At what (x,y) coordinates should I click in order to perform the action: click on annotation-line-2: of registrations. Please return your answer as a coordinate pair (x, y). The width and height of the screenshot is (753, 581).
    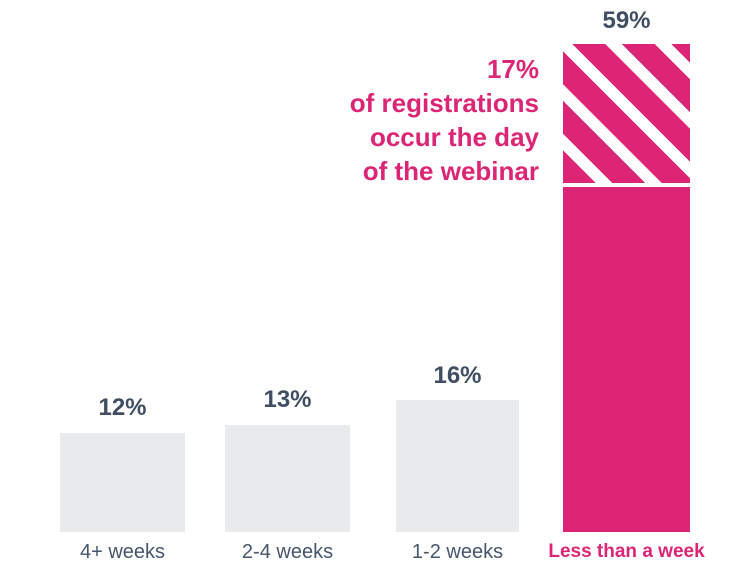
    Looking at the image, I should click on (444, 103).